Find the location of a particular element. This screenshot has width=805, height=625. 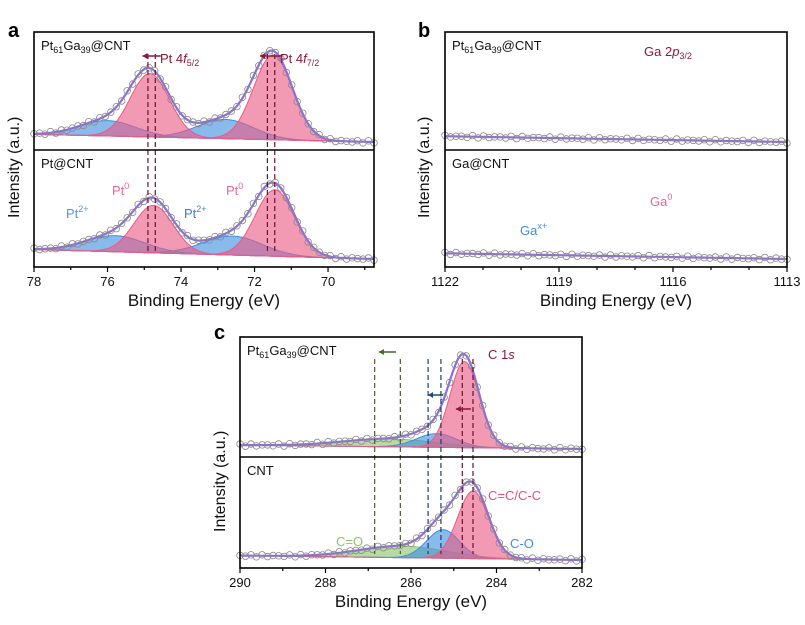

annotation-part: f is located at coordinates (185, 58).